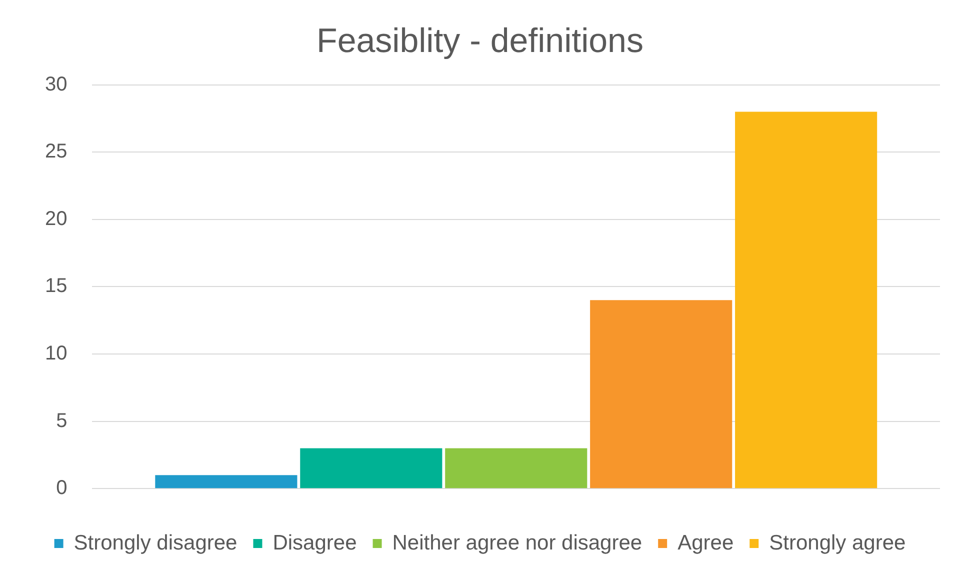 Image resolution: width=980 pixels, height=574 pixels. I want to click on chart-title: Feasiblity - definitions, so click(480, 41).